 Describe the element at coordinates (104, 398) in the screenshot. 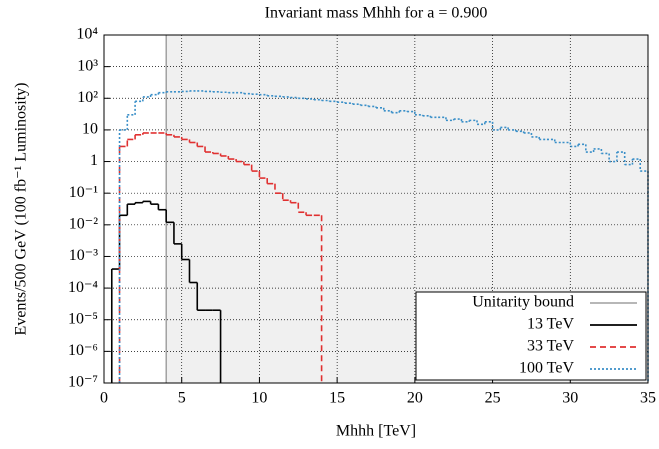

I see `x-tick-label: 0` at that location.